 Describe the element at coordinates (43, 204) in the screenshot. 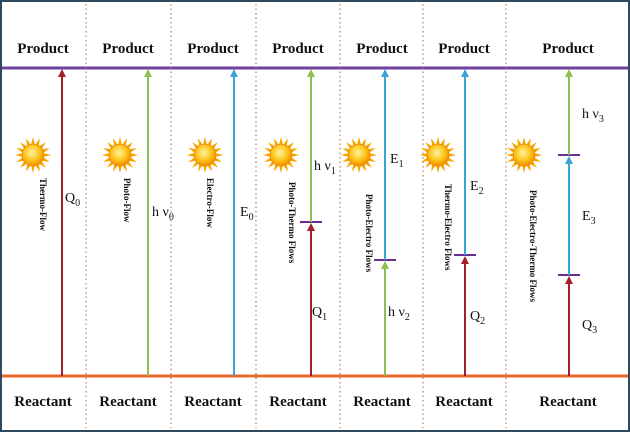

I see `flow-name: Thermo-Flow` at that location.